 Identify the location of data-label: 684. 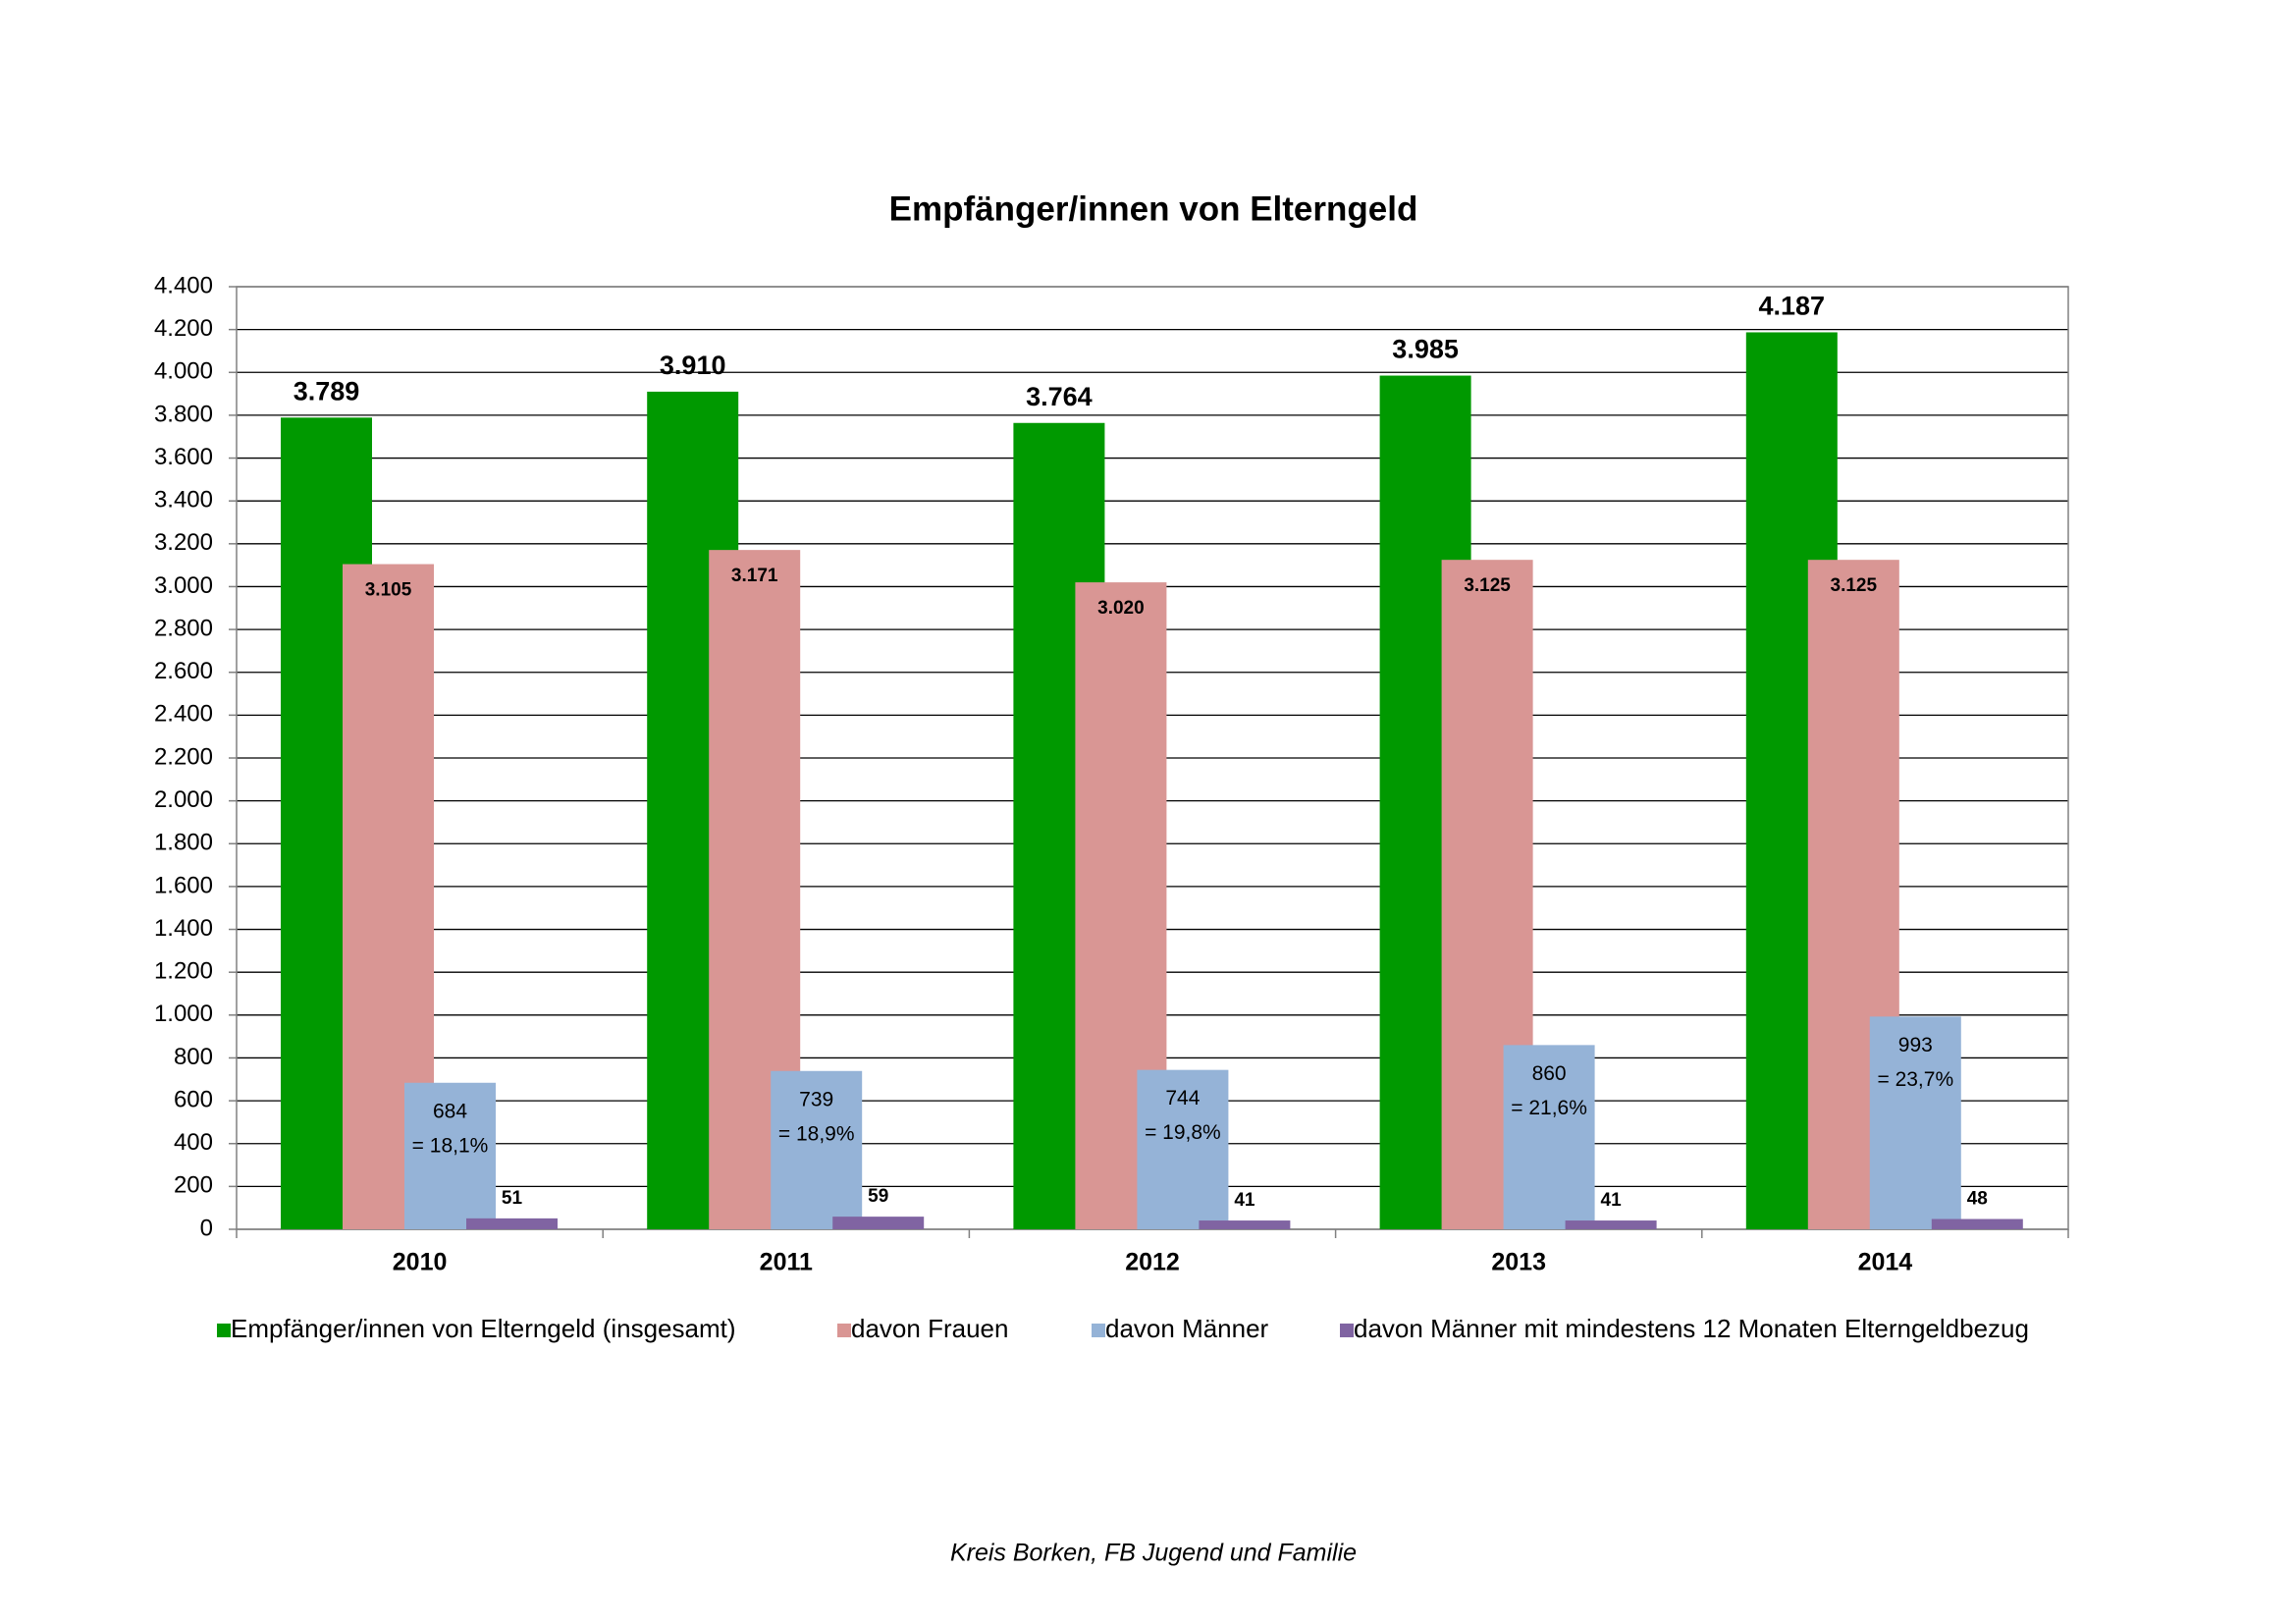
(450, 1111).